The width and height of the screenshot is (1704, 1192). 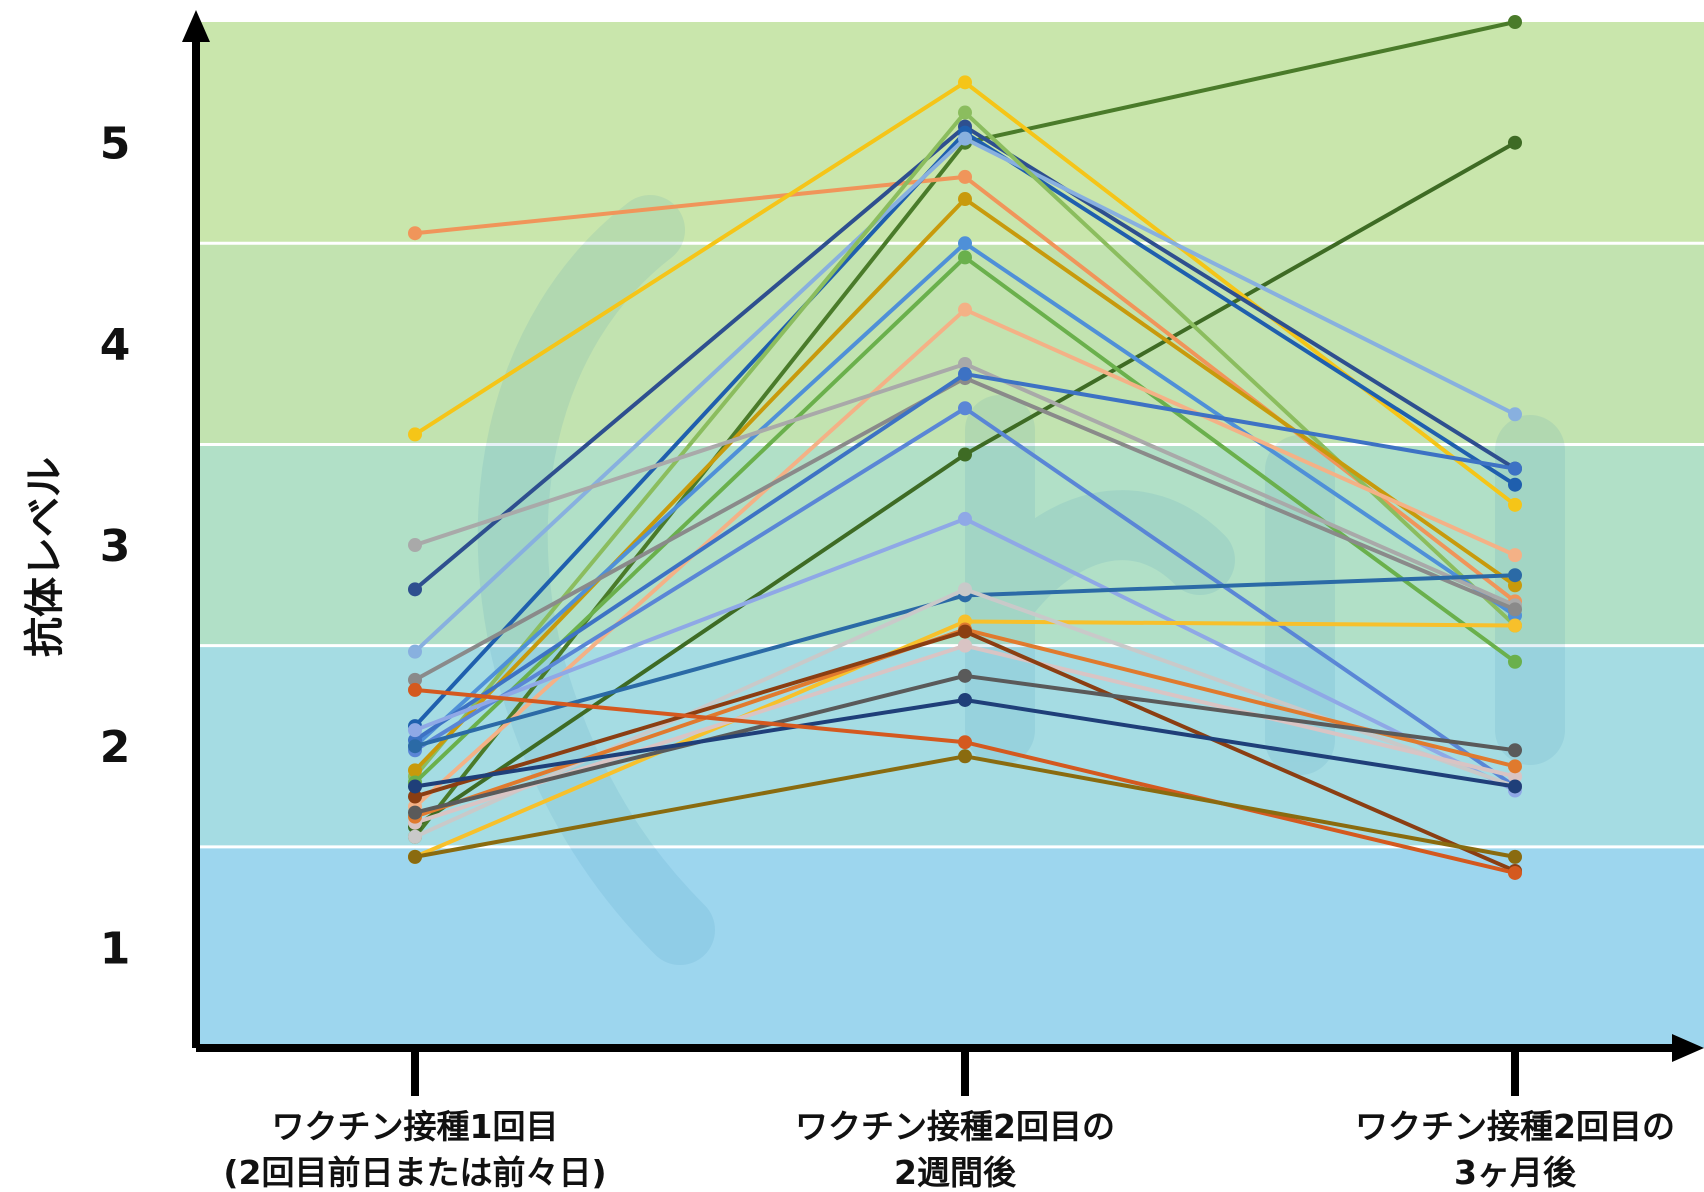 I want to click on y-axis-label: 抗体レベル, so click(x=45, y=557).